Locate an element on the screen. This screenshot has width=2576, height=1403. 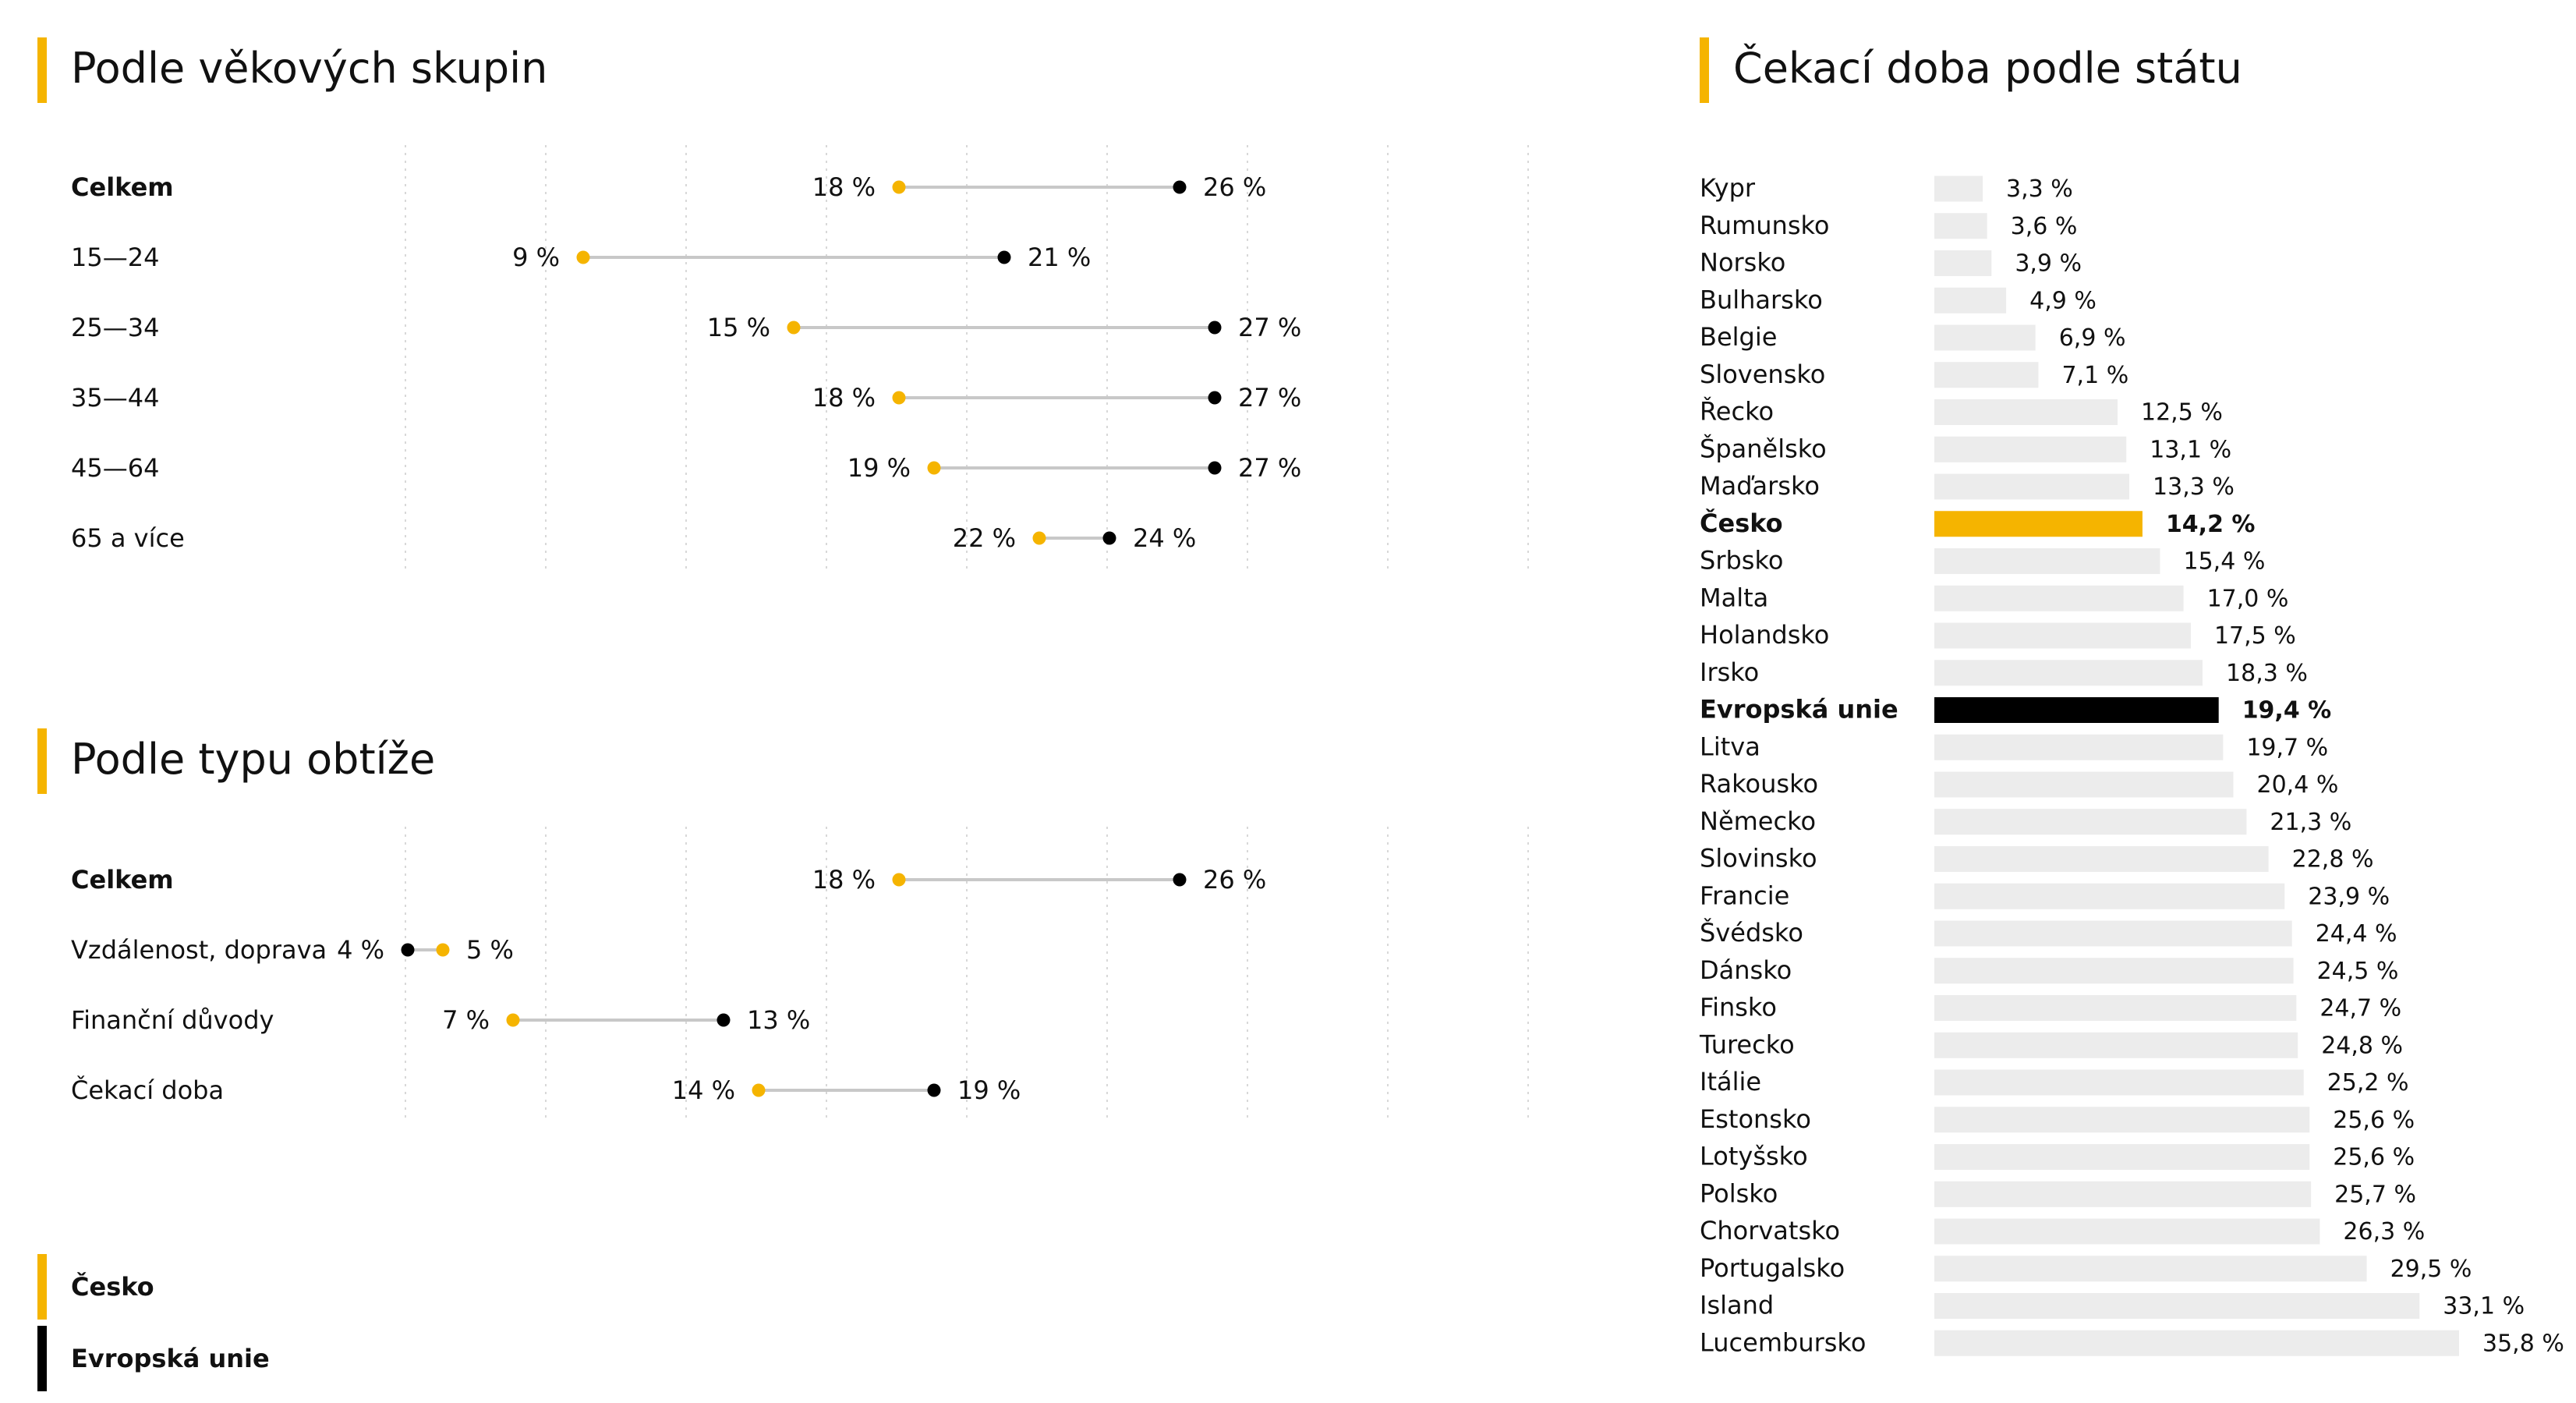
country-label: Maďarsko is located at coordinates (1760, 486).